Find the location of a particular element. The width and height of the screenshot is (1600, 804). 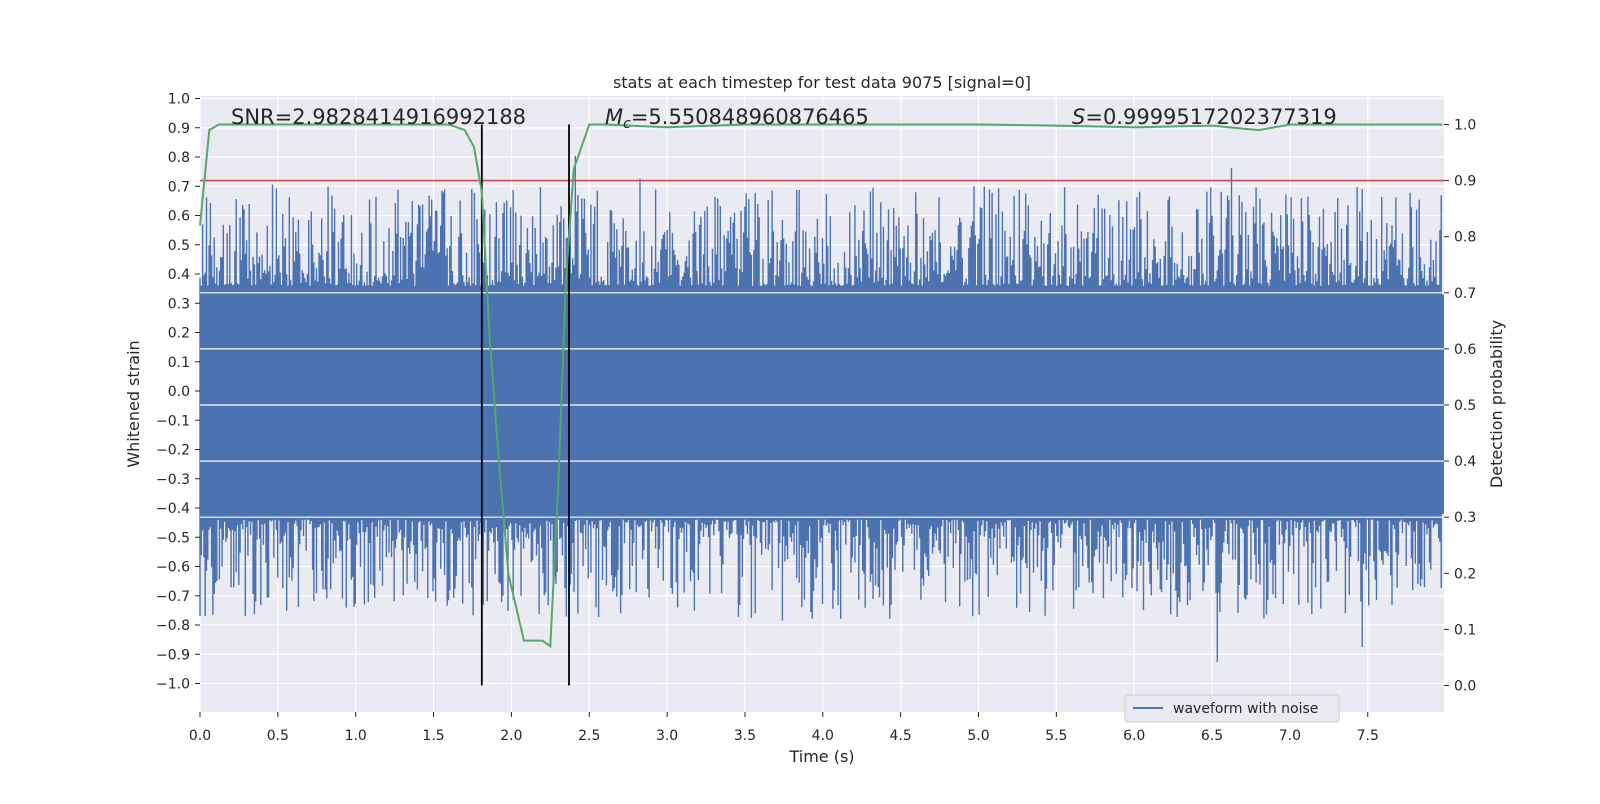

s-annotation: S=0.9999517202377319 is located at coordinates (1204, 117).